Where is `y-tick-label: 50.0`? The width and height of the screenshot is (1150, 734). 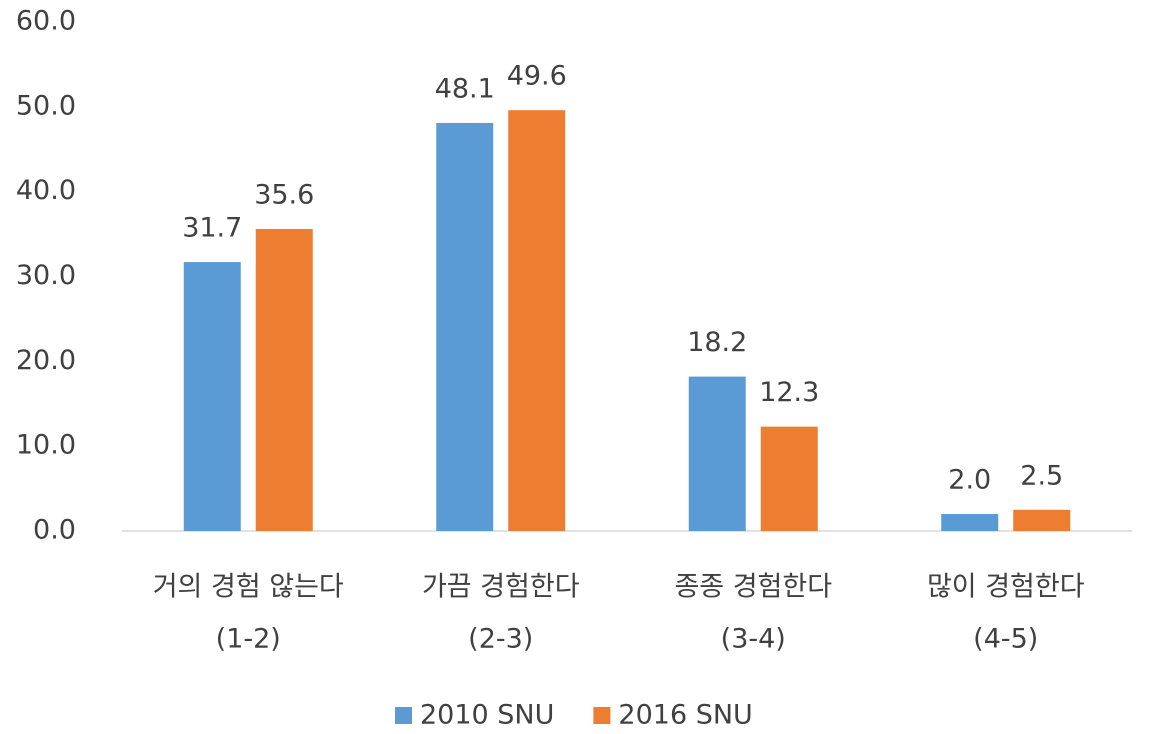
y-tick-label: 50.0 is located at coordinates (46, 105).